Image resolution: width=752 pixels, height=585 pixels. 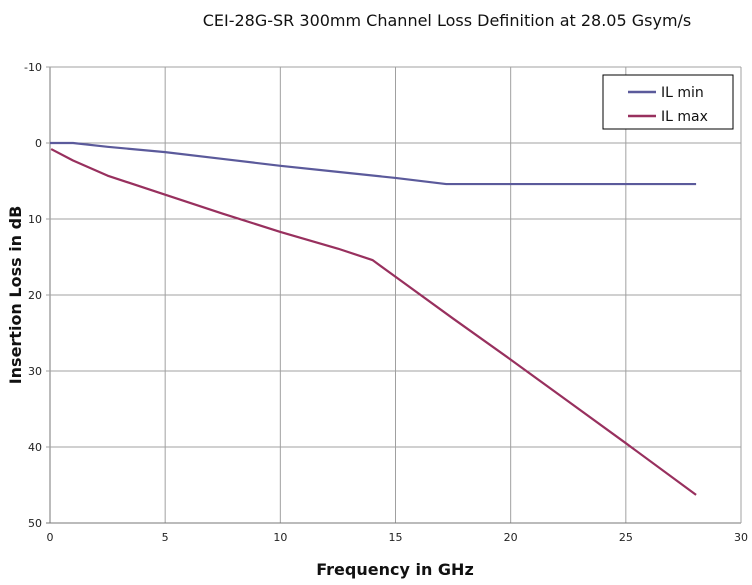 What do you see at coordinates (396, 537) in the screenshot?
I see `x-tick-label: 15` at bounding box center [396, 537].